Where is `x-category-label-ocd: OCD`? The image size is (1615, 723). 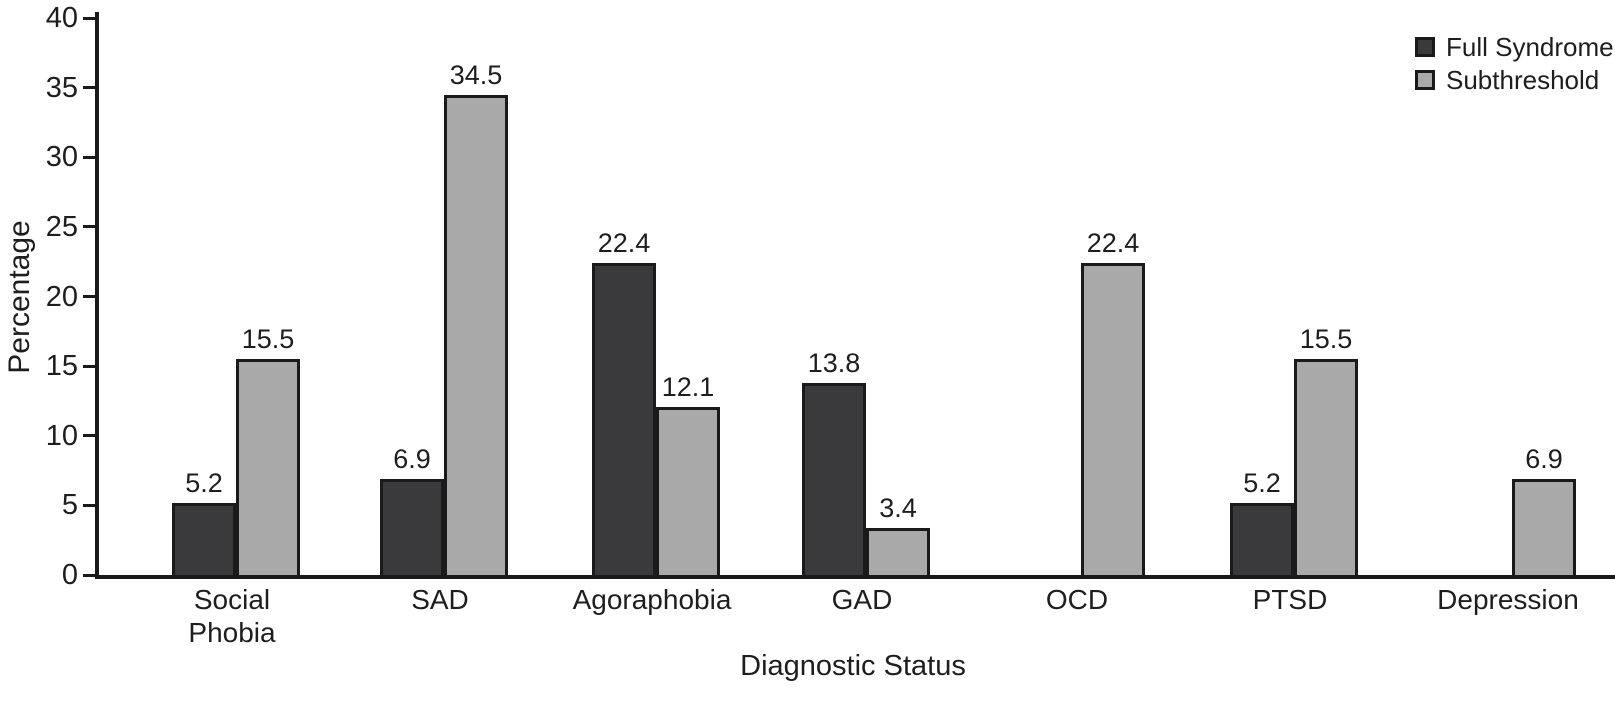 x-category-label-ocd: OCD is located at coordinates (1077, 599).